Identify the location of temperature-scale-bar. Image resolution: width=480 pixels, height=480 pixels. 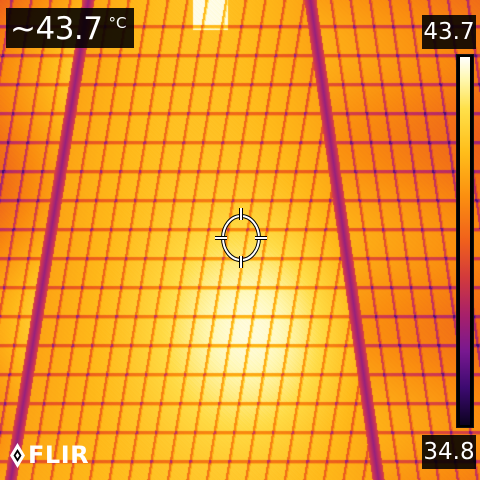
(465, 241).